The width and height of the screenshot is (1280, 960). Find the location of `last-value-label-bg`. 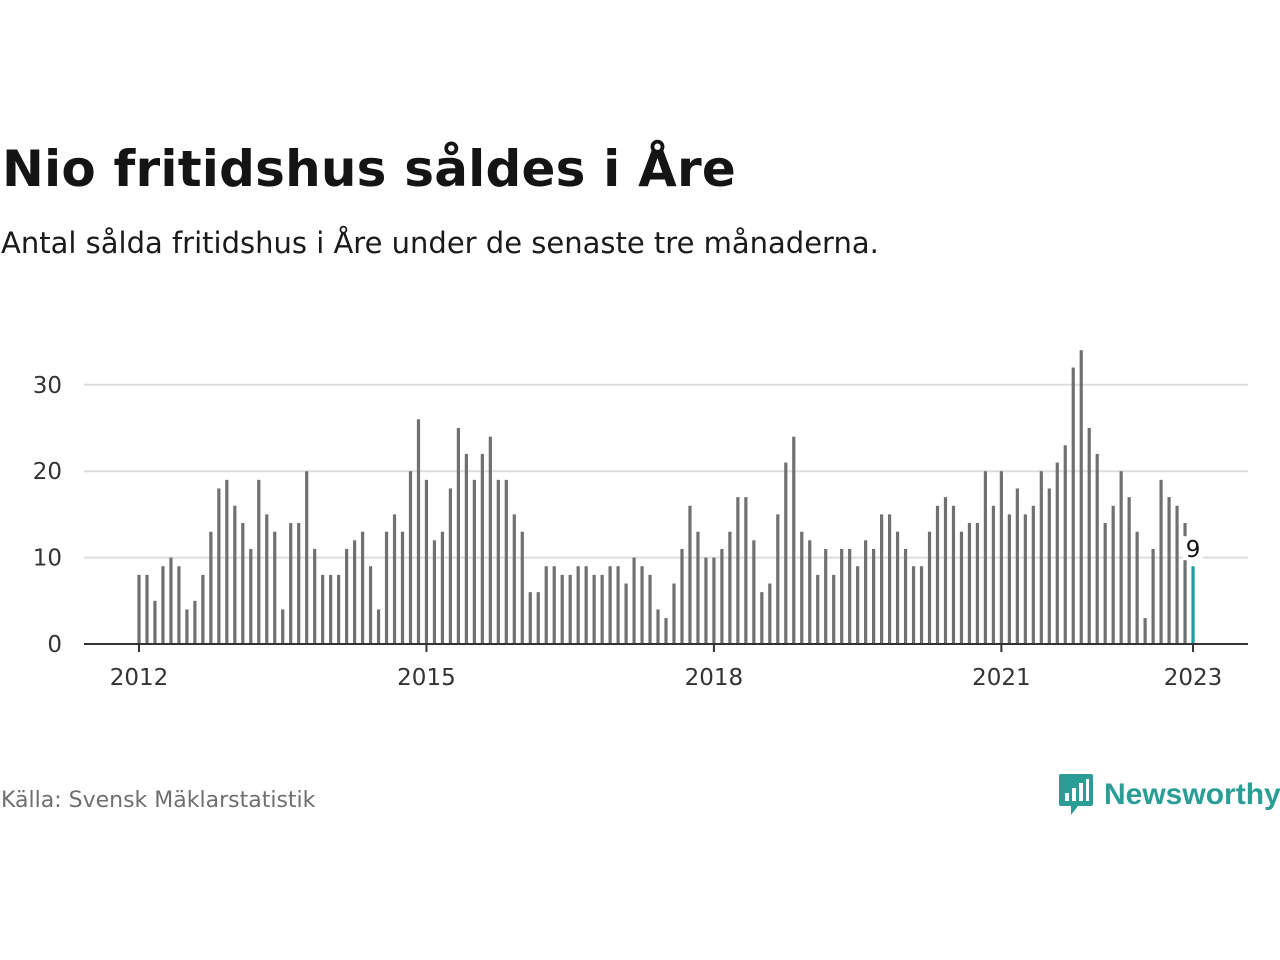

last-value-label-bg is located at coordinates (1193, 548).